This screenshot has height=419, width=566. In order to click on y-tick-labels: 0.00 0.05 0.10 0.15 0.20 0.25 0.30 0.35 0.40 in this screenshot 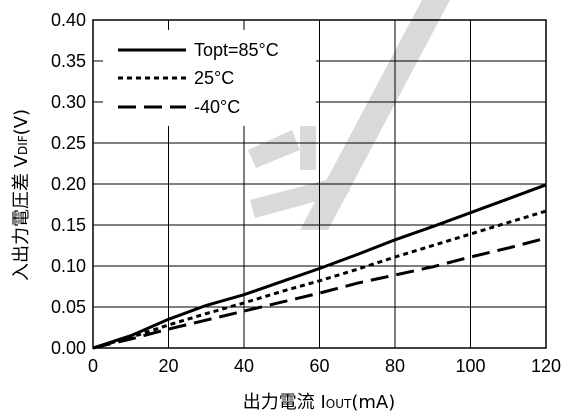, I will do `click(68, 184)`.